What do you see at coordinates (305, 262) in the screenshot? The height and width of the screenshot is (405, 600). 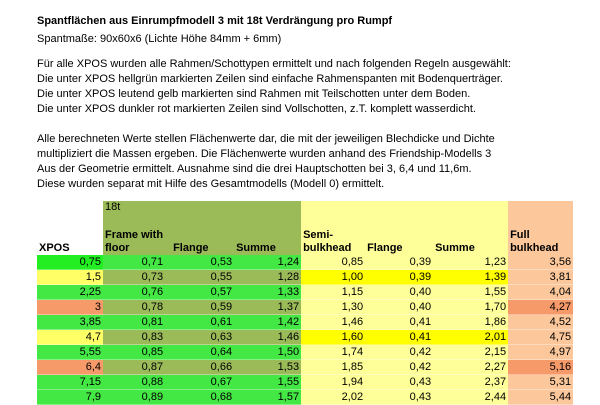 I see `table-row: 0,75 0,71 0,53 1,24 0,85 0,39 1,23 3,56` at bounding box center [305, 262].